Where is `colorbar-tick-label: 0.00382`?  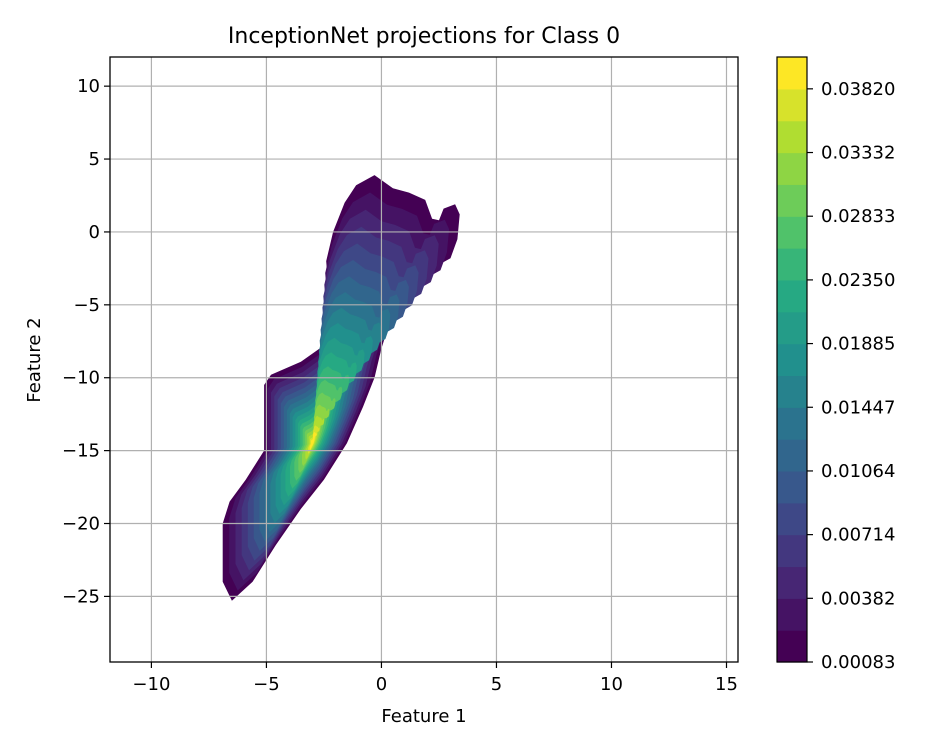
colorbar-tick-label: 0.00382 is located at coordinates (858, 598).